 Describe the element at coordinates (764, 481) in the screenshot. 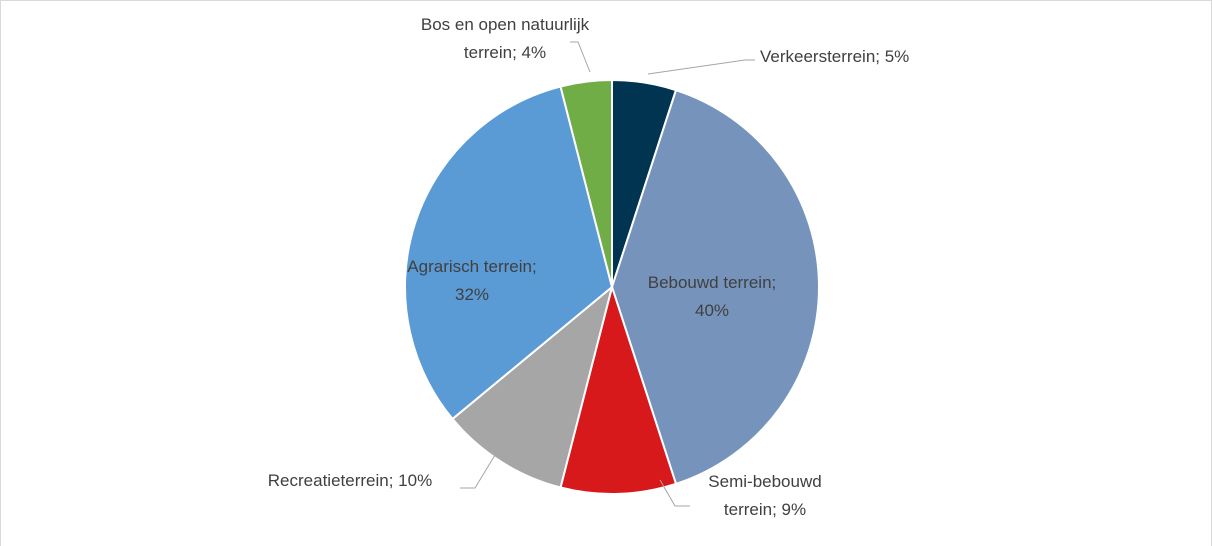

I see `data-label-line: Semi-bebouwd` at that location.